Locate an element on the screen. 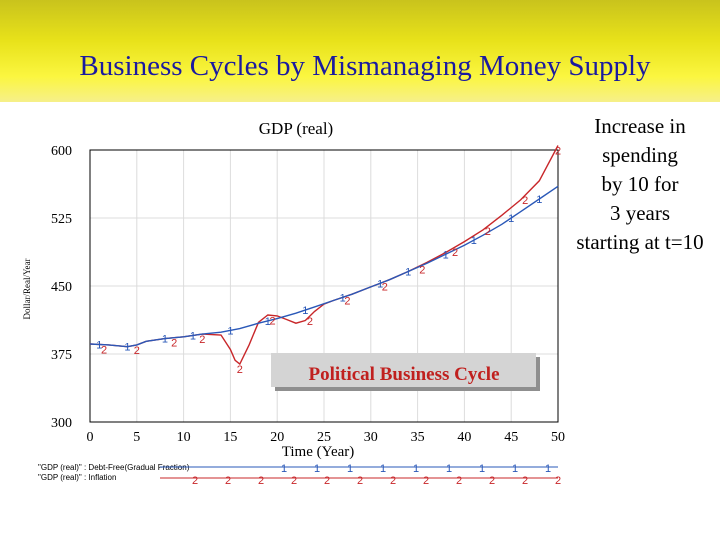 The height and width of the screenshot is (540, 720). side-note-line: by 10 for is located at coordinates (640, 184).